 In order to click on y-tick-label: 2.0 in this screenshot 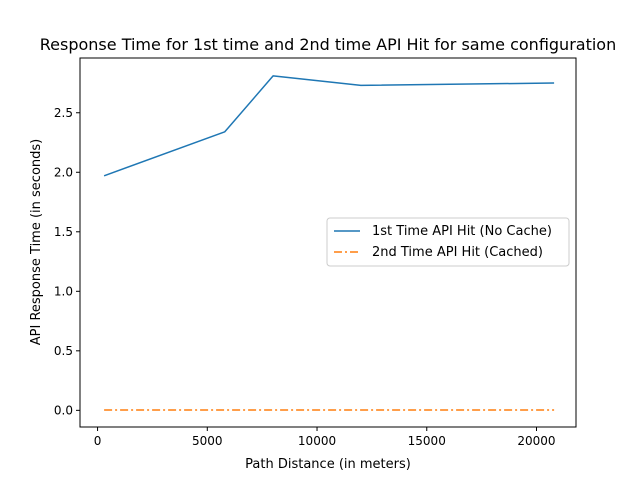, I will do `click(63, 172)`.